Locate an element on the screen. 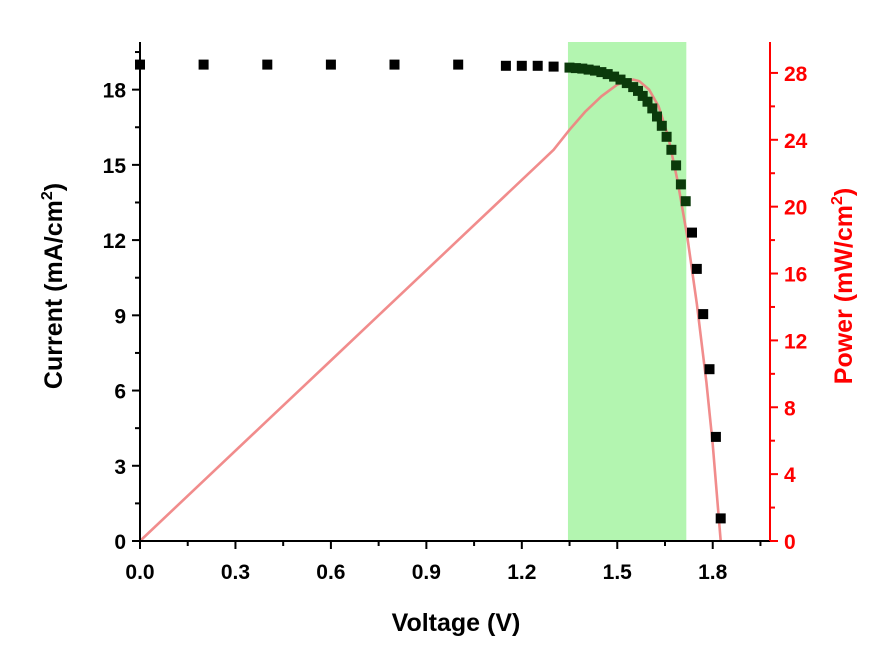 The width and height of the screenshot is (895, 663). y2-axis-title-main: Power (mW/cm is located at coordinates (844, 294).